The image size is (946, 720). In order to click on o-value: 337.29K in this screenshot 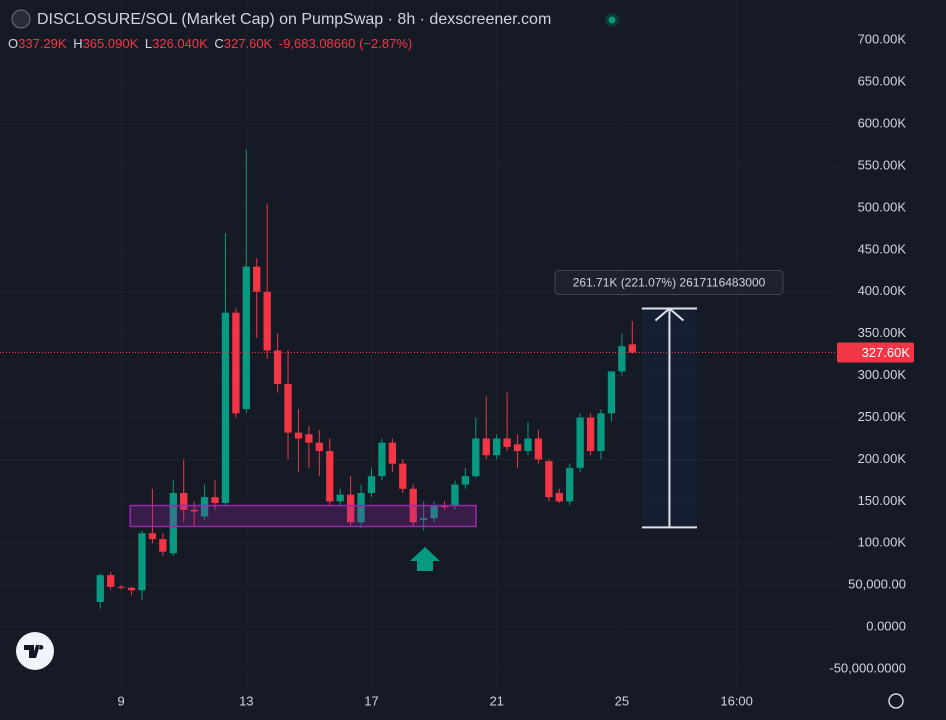, I will do `click(42, 43)`.